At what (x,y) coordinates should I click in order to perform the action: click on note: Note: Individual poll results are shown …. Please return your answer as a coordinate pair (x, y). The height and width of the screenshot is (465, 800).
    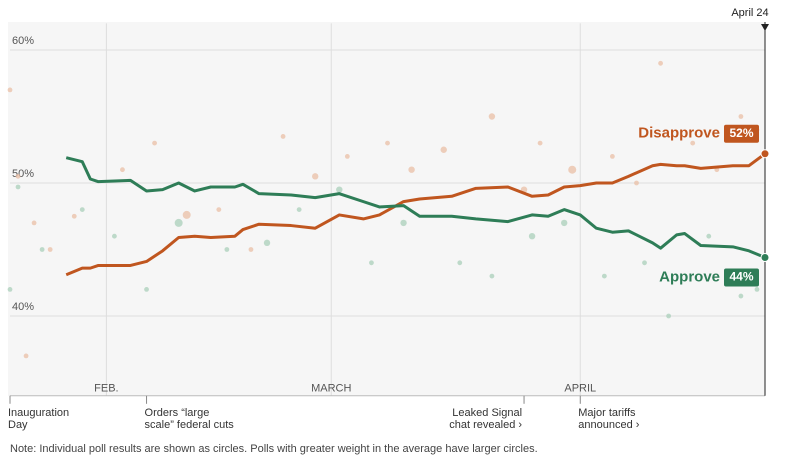
    Looking at the image, I should click on (274, 449).